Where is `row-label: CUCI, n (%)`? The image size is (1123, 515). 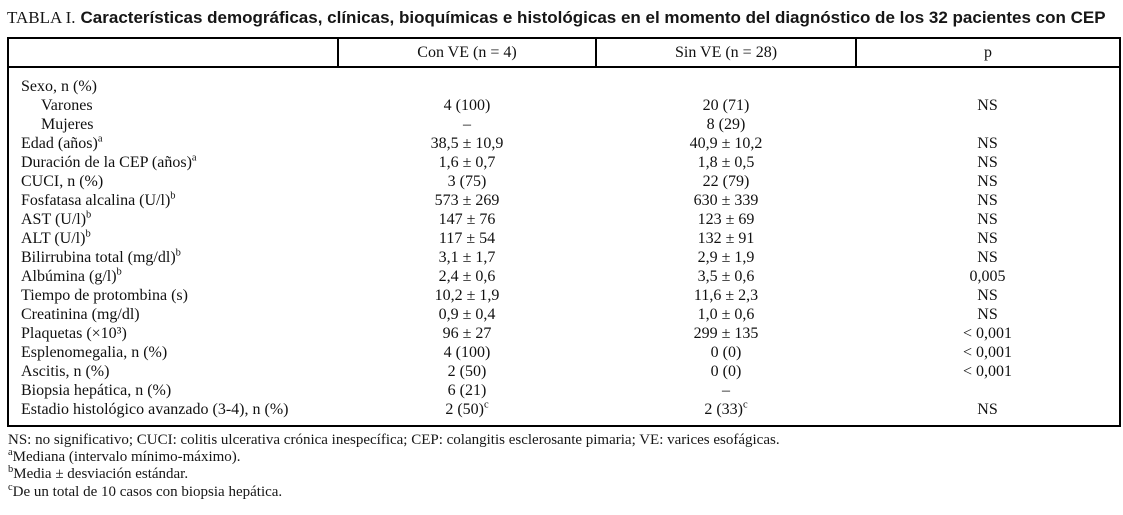 row-label: CUCI, n (%) is located at coordinates (62, 181).